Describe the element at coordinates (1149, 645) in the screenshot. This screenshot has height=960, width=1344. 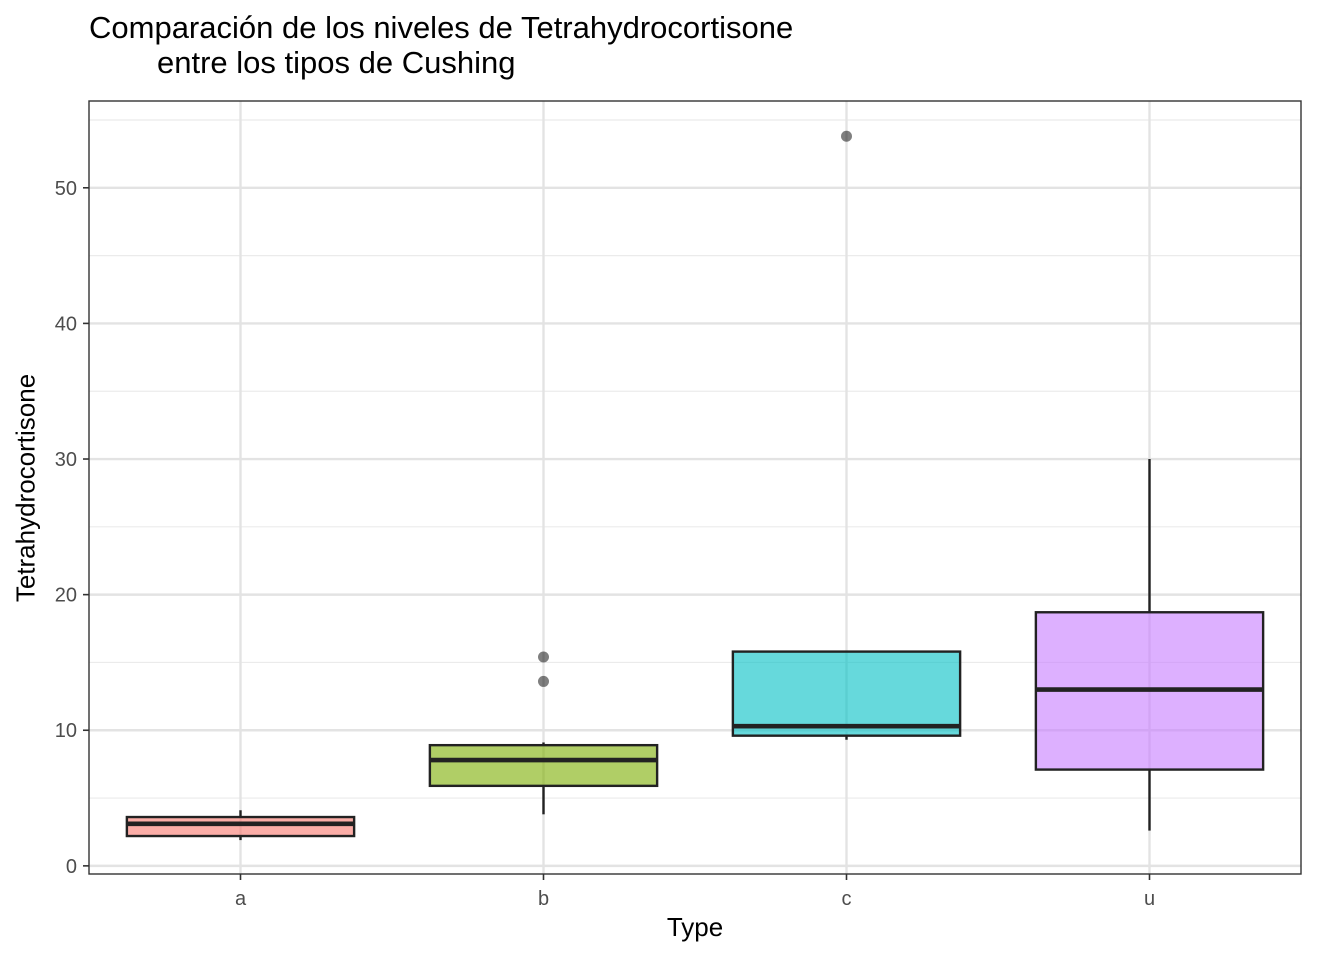
I see `box-u` at that location.